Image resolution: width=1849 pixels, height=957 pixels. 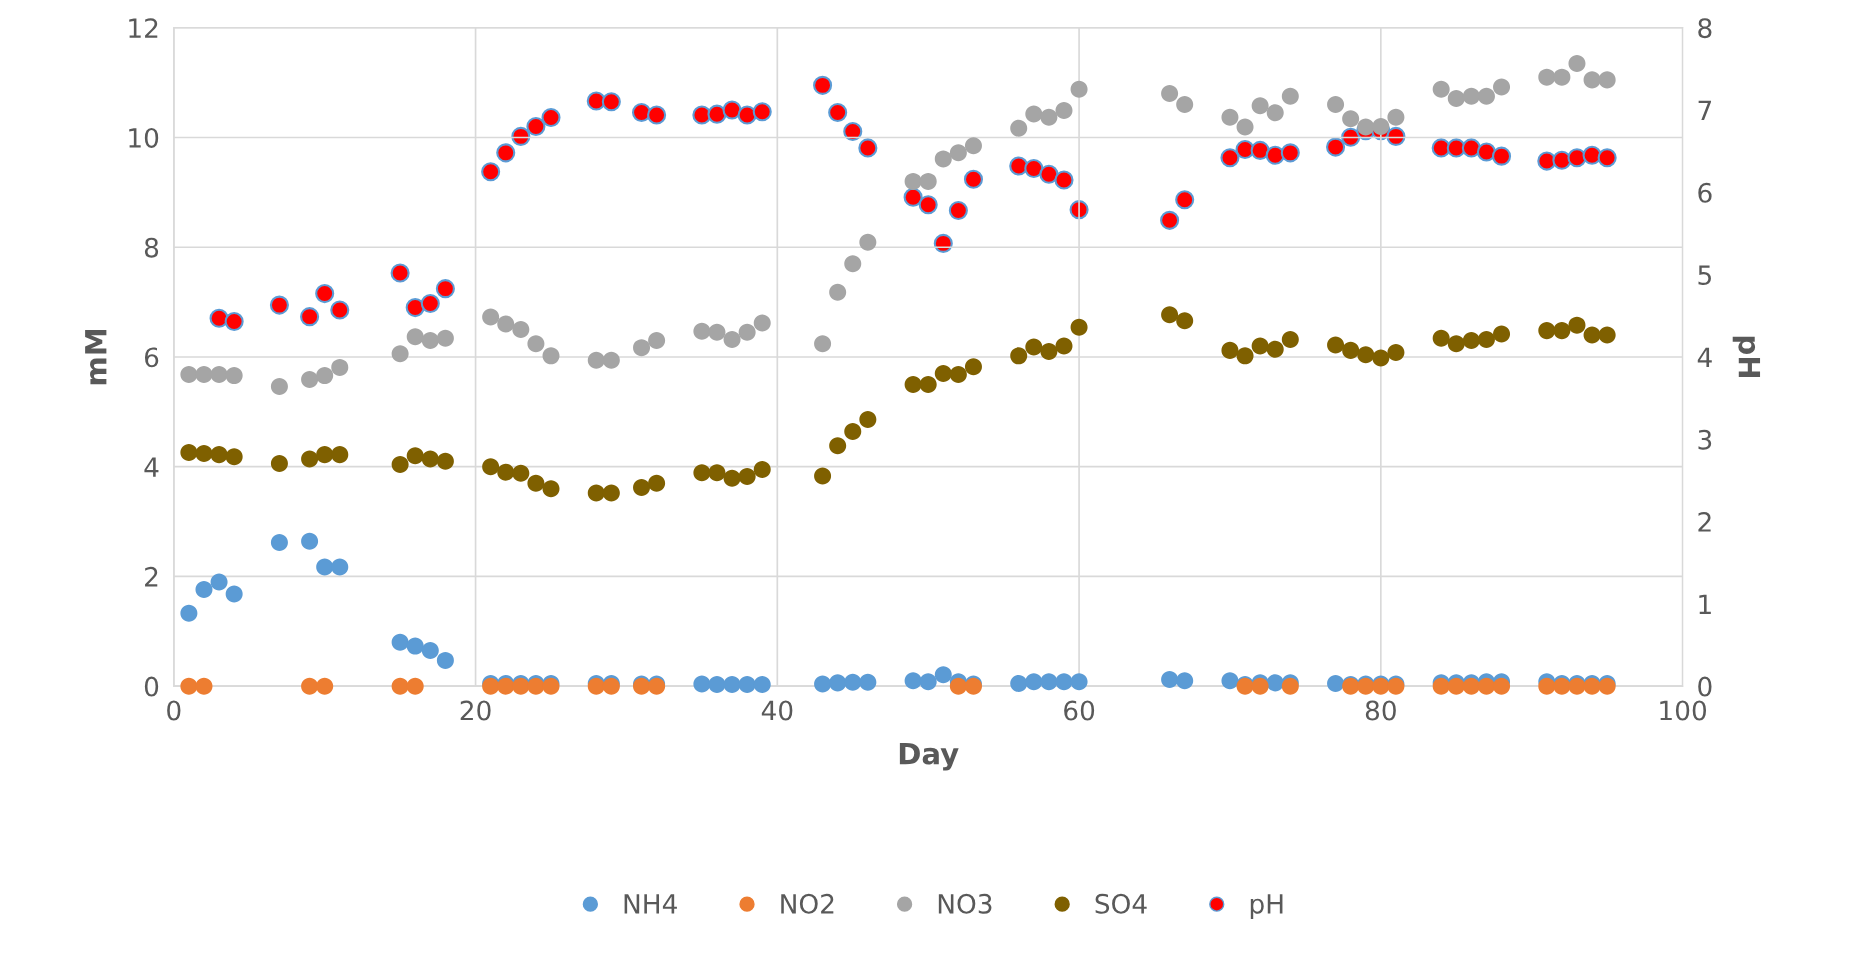 What do you see at coordinates (965, 903) in the screenshot?
I see `legend-label: NO3` at bounding box center [965, 903].